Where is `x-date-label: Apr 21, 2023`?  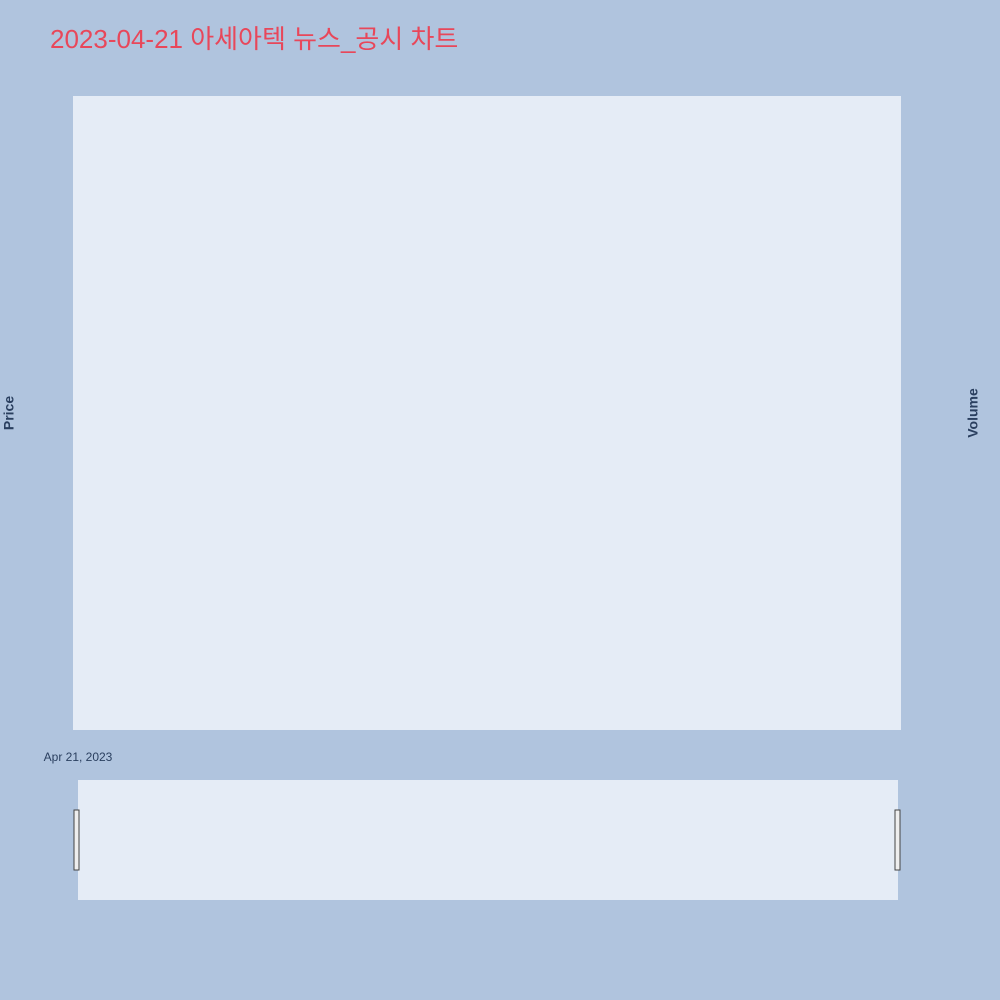
x-date-label: Apr 21, 2023 is located at coordinates (78, 757).